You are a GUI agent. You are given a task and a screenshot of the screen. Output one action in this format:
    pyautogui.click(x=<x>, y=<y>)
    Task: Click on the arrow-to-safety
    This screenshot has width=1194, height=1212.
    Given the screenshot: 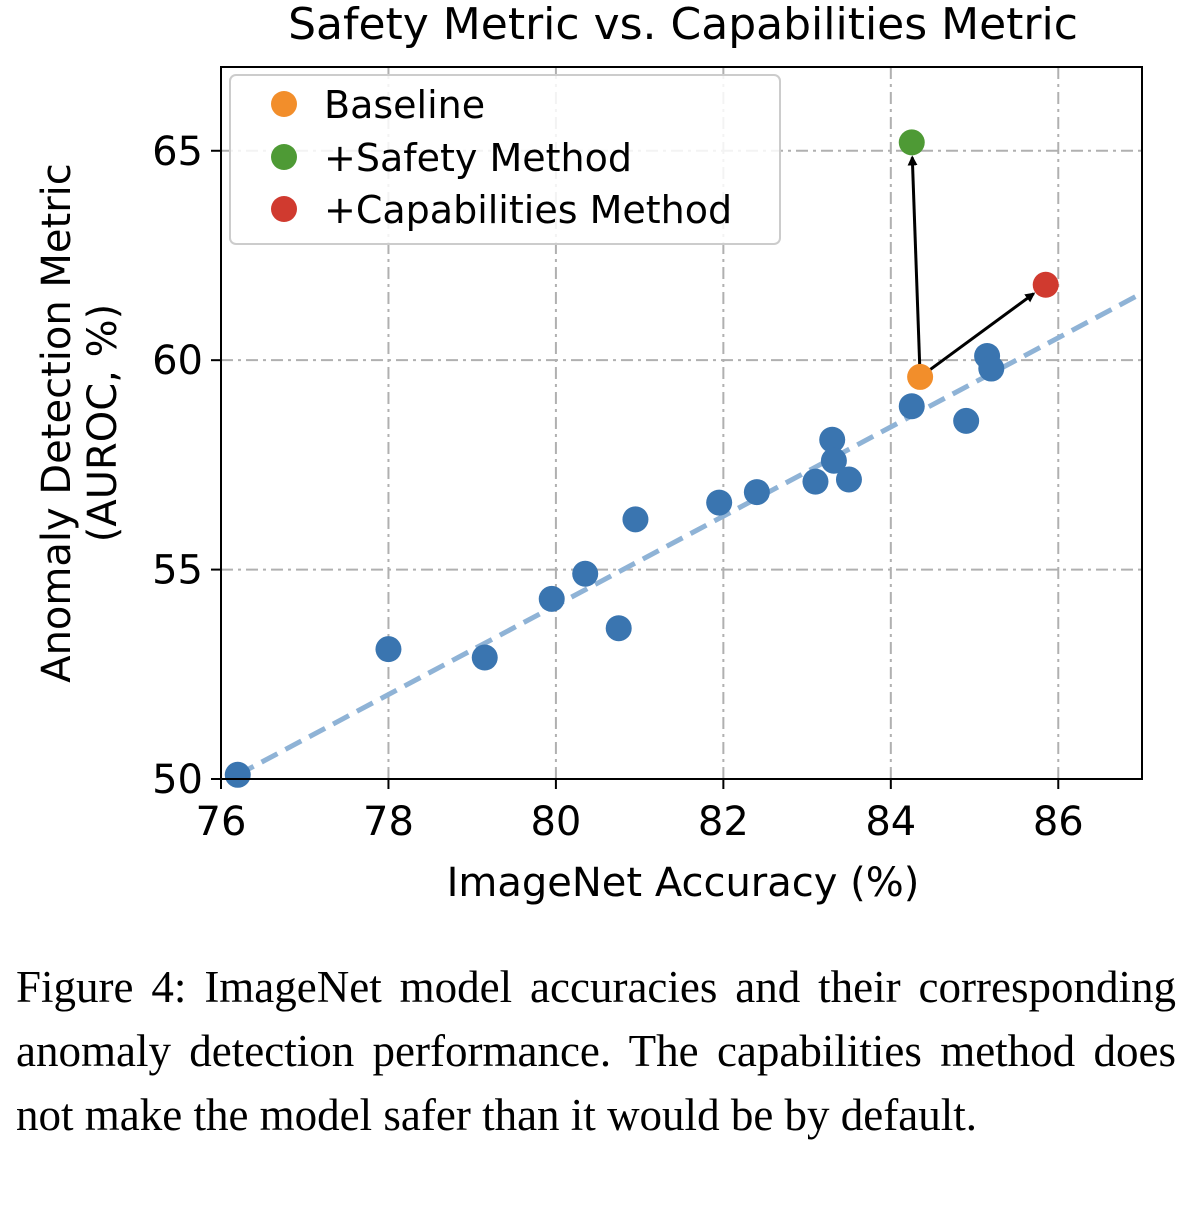 What is the action you would take?
    pyautogui.click(x=914, y=266)
    